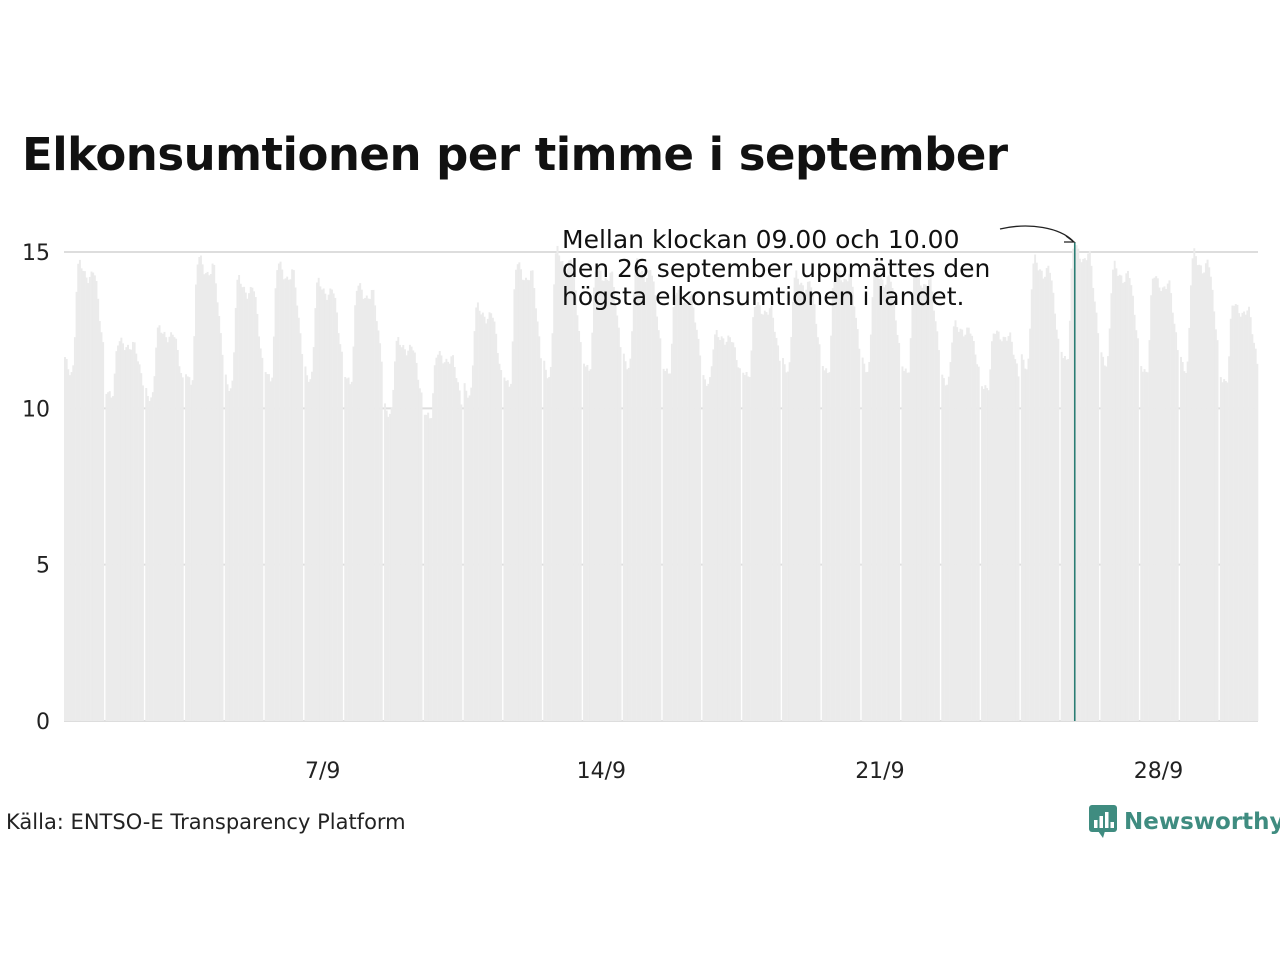  Describe the element at coordinates (43, 566) in the screenshot. I see `y-tick-label: 5` at that location.